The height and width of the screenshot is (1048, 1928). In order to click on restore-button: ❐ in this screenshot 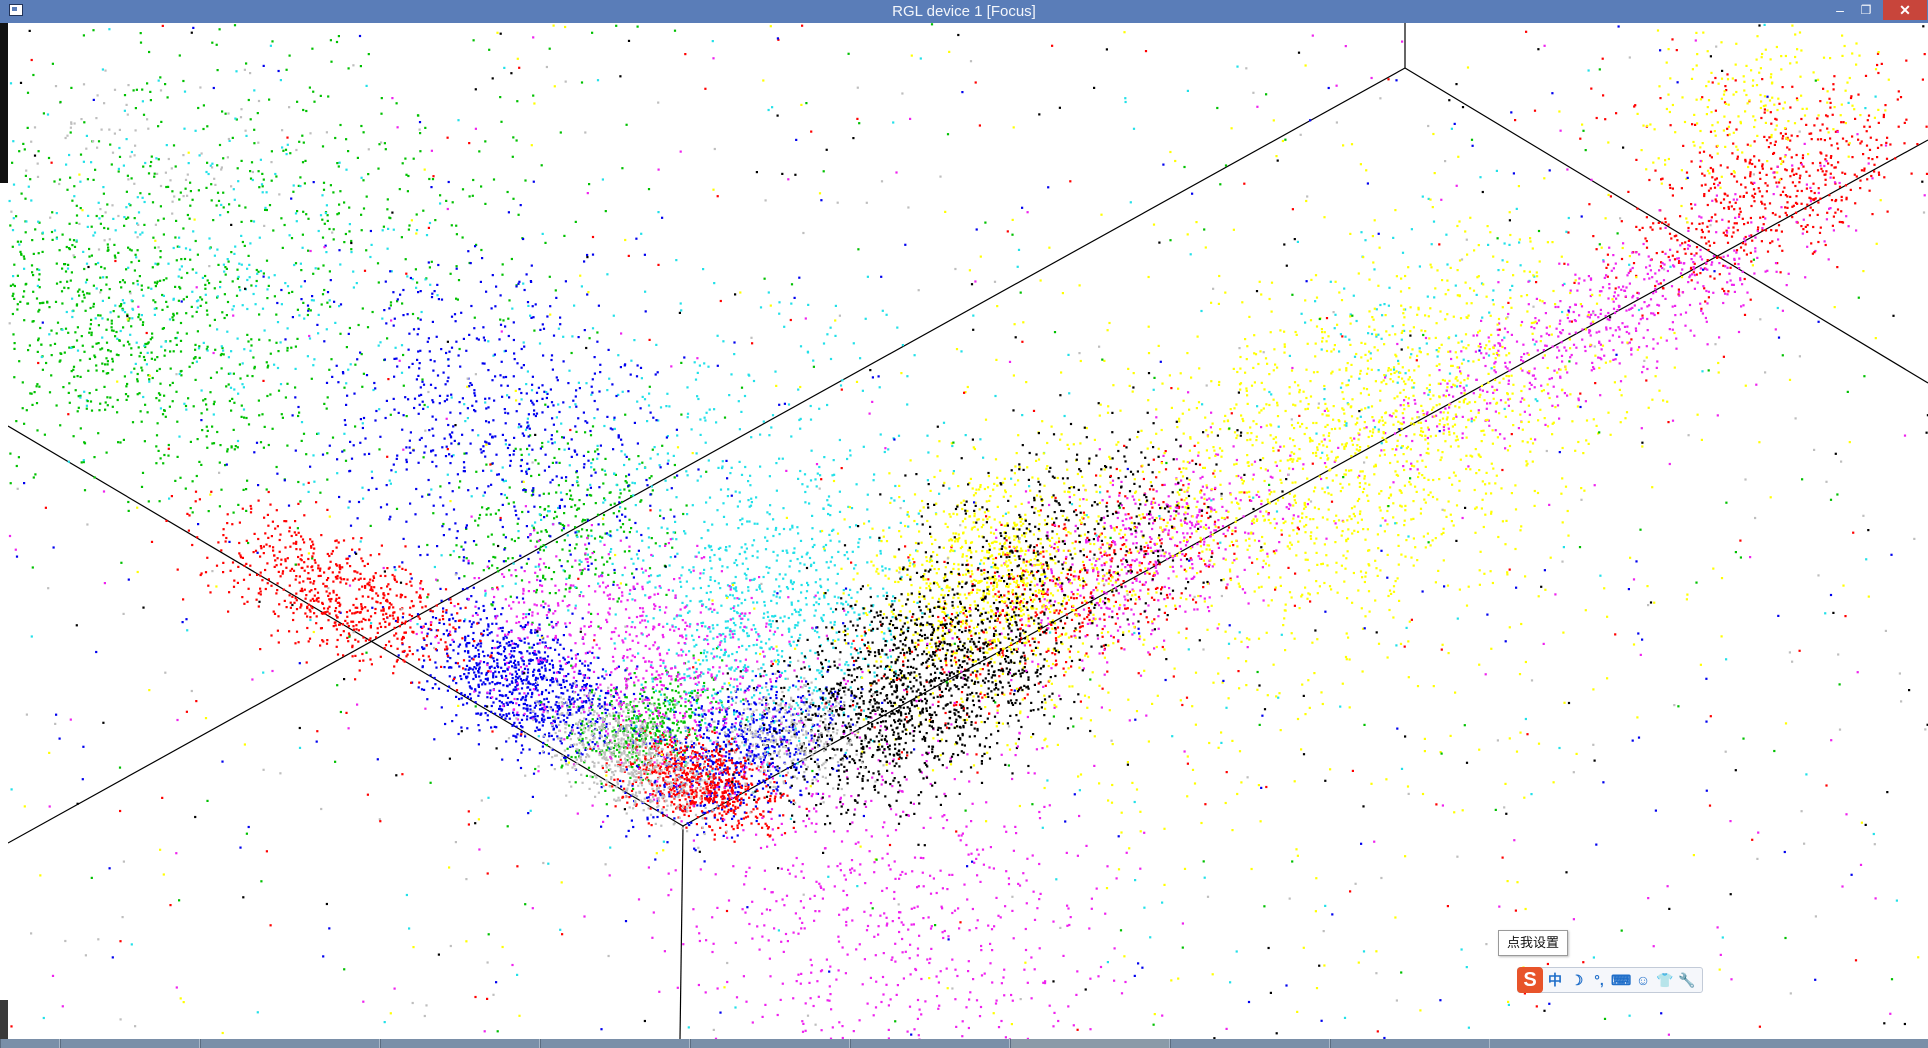, I will do `click(1866, 10)`.